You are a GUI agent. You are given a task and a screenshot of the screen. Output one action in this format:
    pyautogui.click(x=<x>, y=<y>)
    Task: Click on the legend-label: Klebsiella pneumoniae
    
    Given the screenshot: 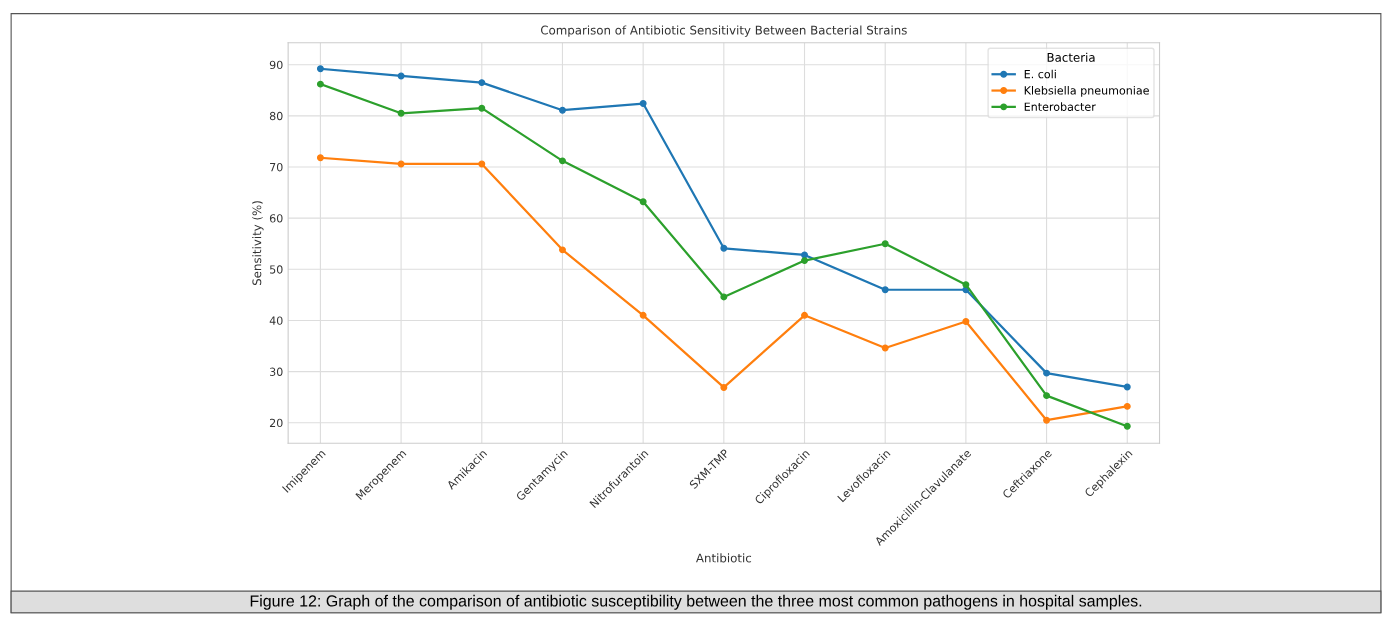 What is the action you would take?
    pyautogui.click(x=1086, y=91)
    